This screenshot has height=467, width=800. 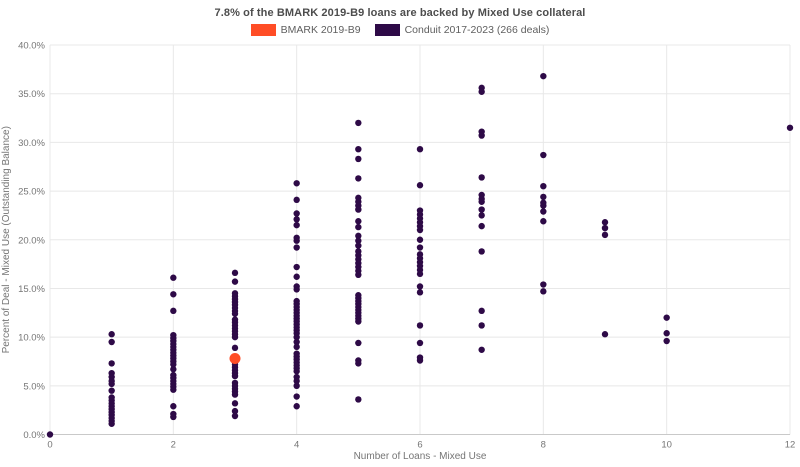 What do you see at coordinates (305, 30) in the screenshot?
I see `legend-item-bmark: BMARK 2019-B9` at bounding box center [305, 30].